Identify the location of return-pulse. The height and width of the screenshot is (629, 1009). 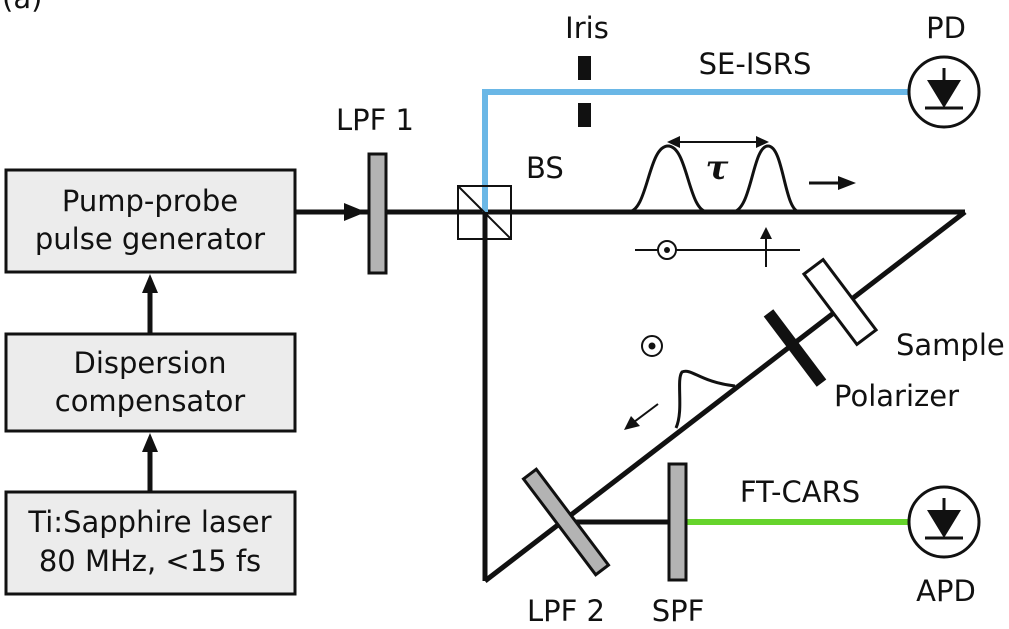
(705, 399).